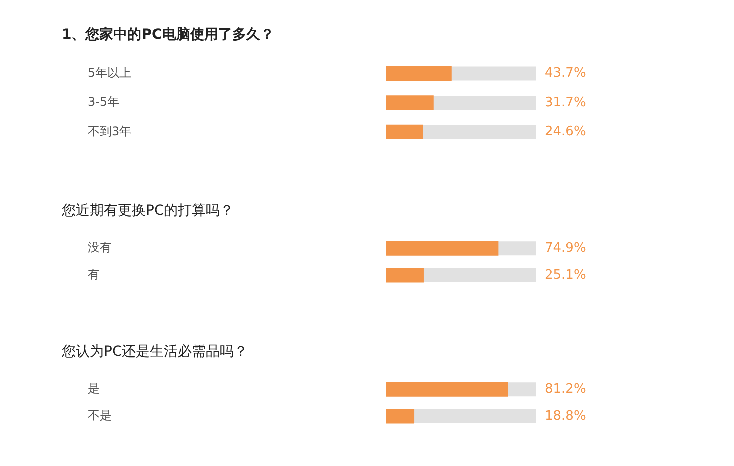 This screenshot has width=734, height=466. What do you see at coordinates (100, 415) in the screenshot?
I see `y-tick-label: 不是` at bounding box center [100, 415].